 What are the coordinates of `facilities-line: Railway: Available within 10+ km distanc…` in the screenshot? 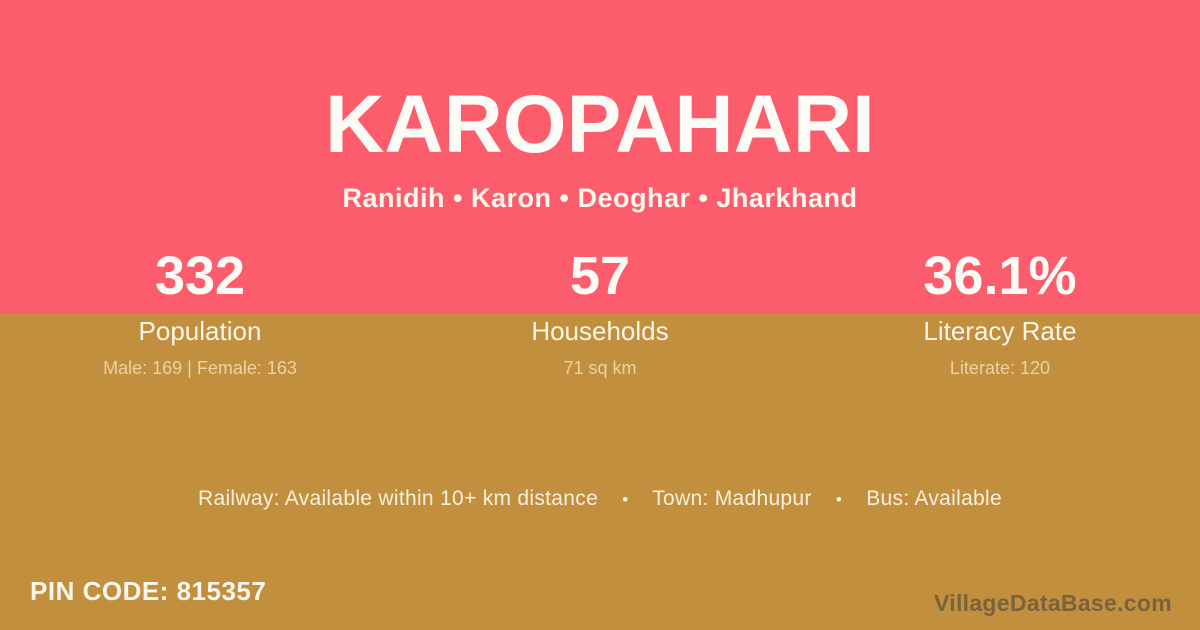 It's located at (600, 499).